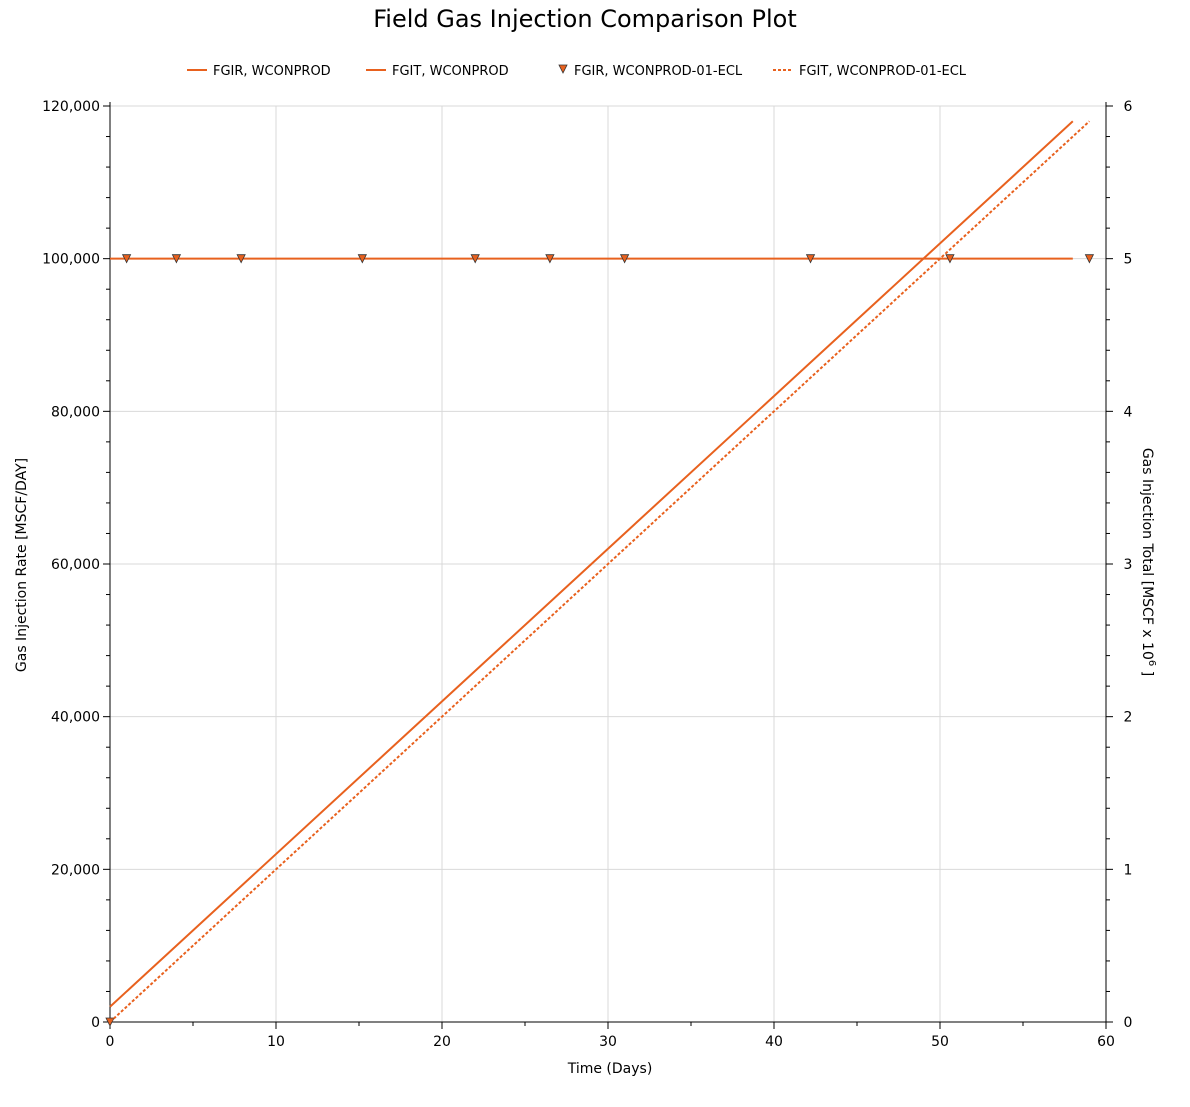 Image resolution: width=1190 pixels, height=1107 pixels. I want to click on y-left-tick-label: 20,000, so click(75, 870).